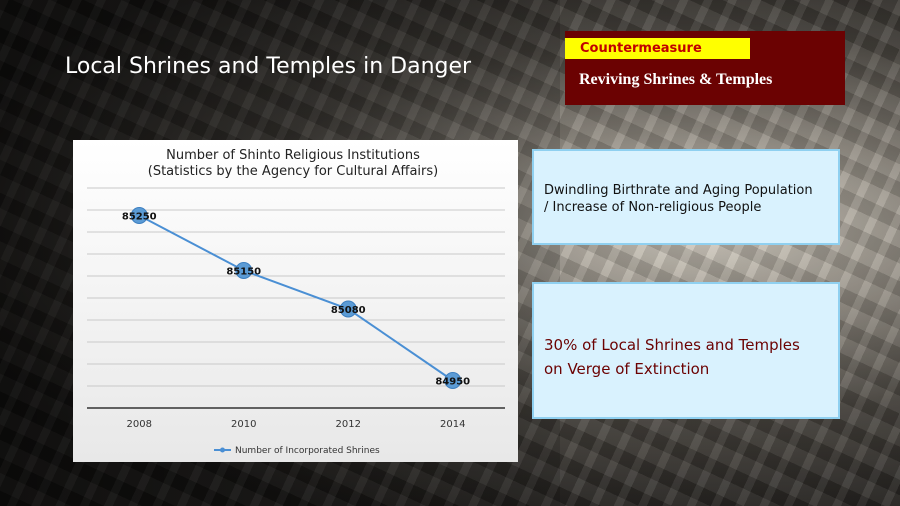 The width and height of the screenshot is (900, 506). I want to click on data-label: 85150, so click(243, 272).